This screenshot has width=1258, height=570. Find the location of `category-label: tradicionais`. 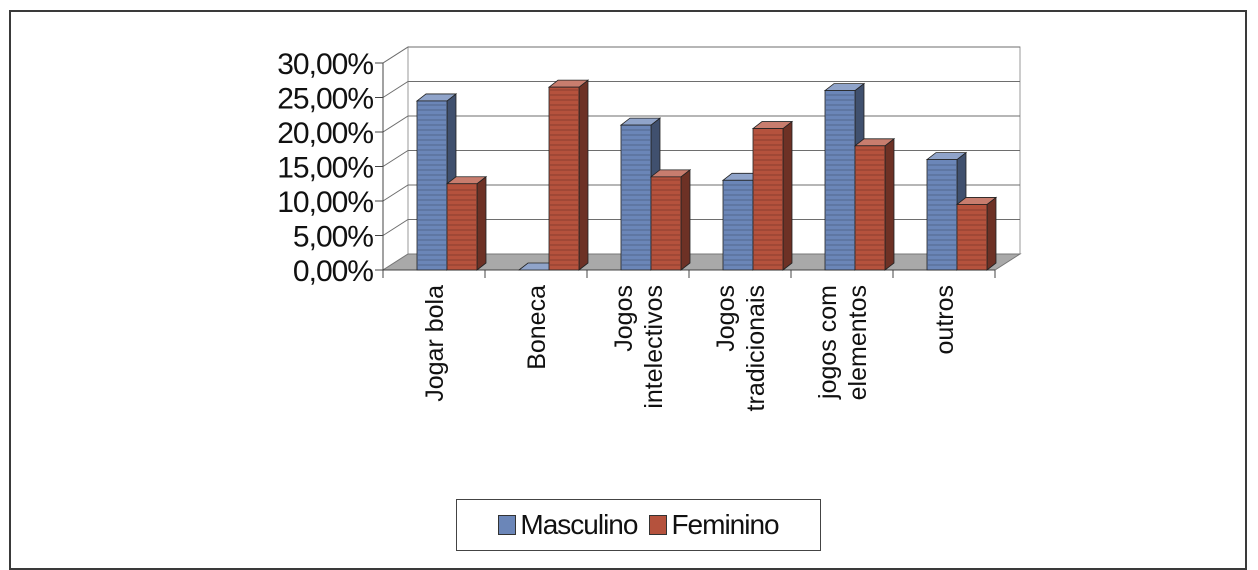

category-label: tradicionais is located at coordinates (756, 348).